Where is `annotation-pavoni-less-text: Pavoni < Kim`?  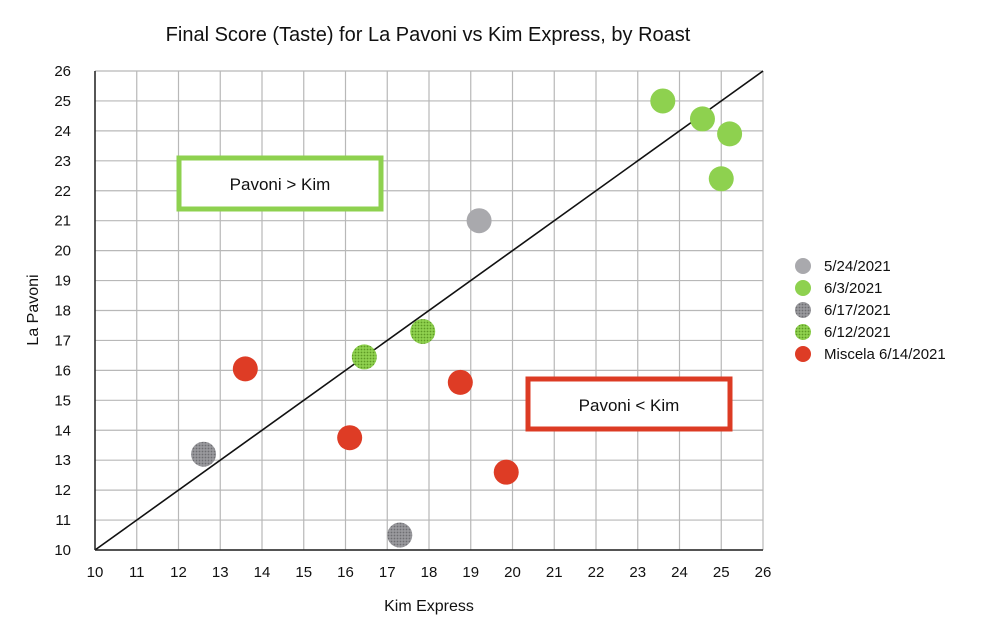 annotation-pavoni-less-text: Pavoni < Kim is located at coordinates (629, 405).